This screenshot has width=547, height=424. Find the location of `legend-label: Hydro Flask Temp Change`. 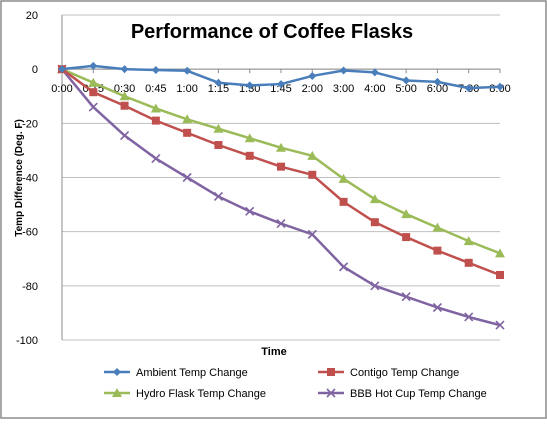

legend-label: Hydro Flask Temp Change is located at coordinates (201, 394).